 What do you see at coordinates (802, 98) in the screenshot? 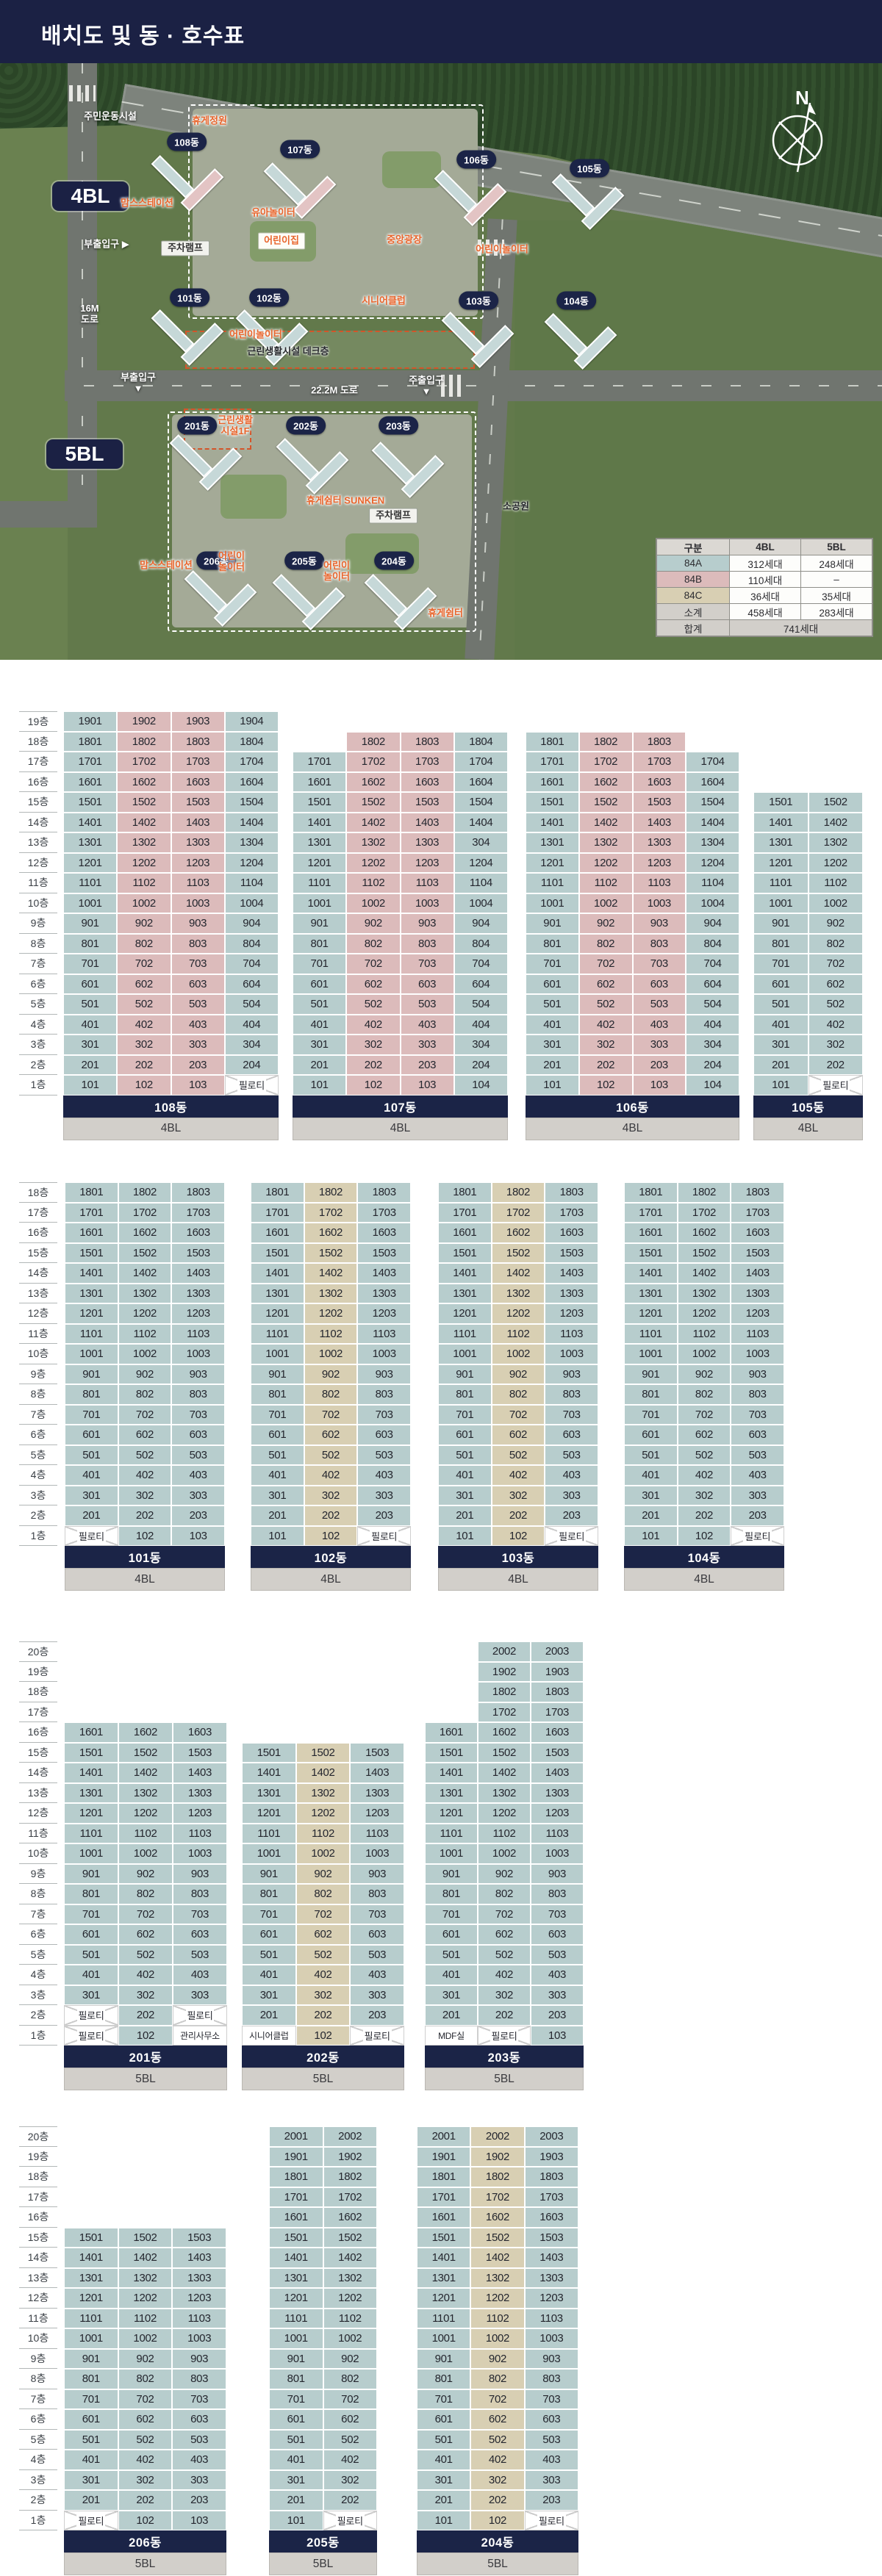
I see `svg-text: N` at bounding box center [802, 98].